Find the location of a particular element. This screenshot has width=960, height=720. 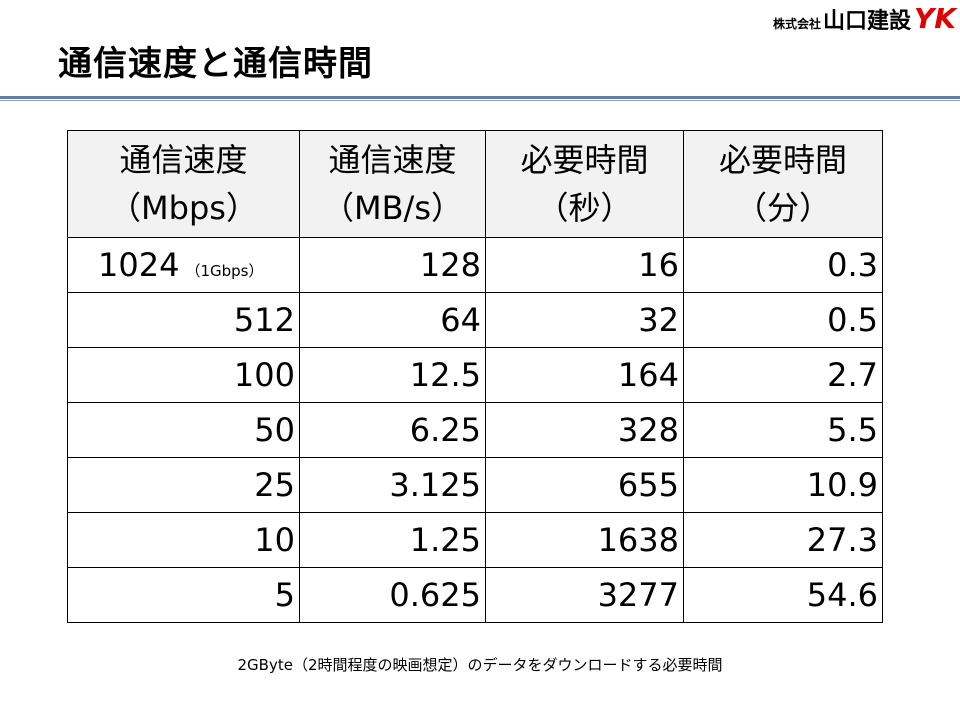

table-cell: 25 is located at coordinates (183, 485).